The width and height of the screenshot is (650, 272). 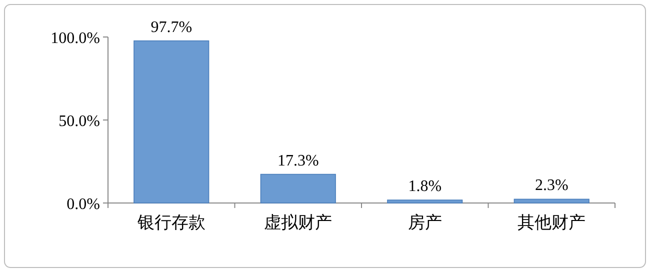 I want to click on x-tick-label: 银行存款, so click(x=171, y=222).